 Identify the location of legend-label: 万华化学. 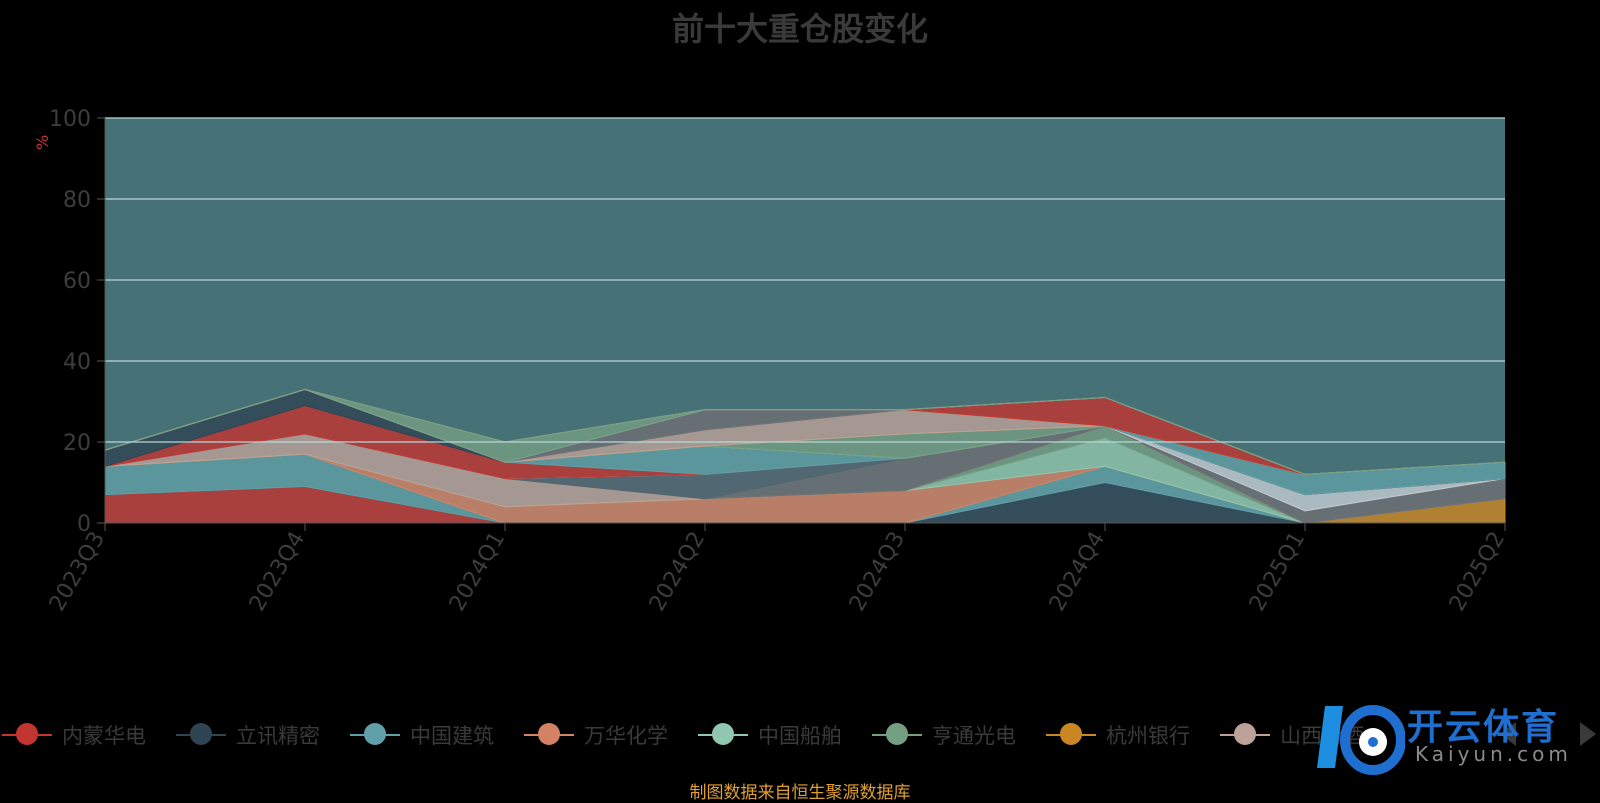
(626, 736).